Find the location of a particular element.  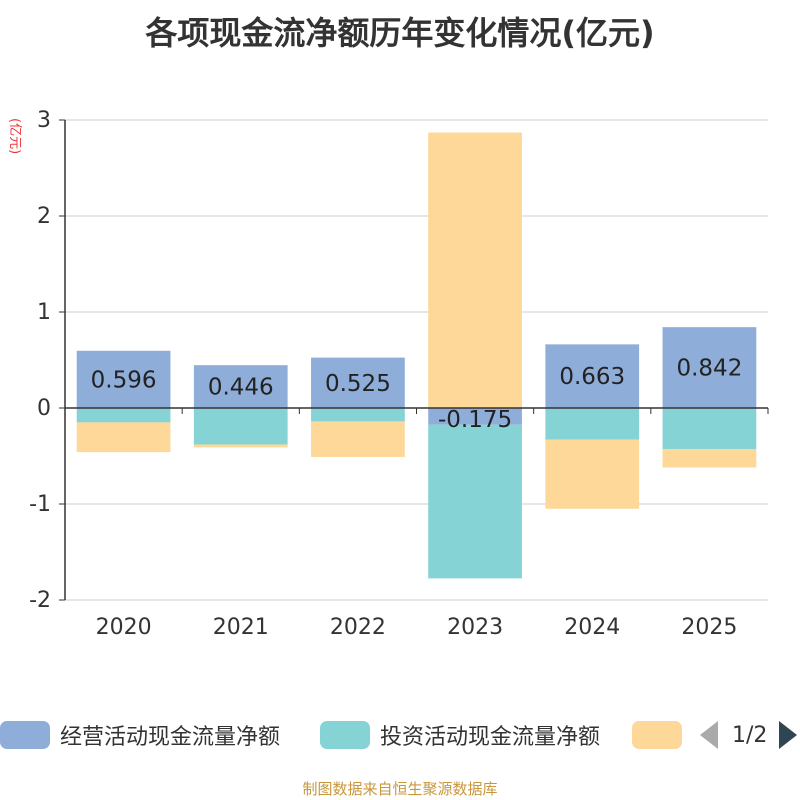

x-tick-label: 2022 is located at coordinates (358, 627).